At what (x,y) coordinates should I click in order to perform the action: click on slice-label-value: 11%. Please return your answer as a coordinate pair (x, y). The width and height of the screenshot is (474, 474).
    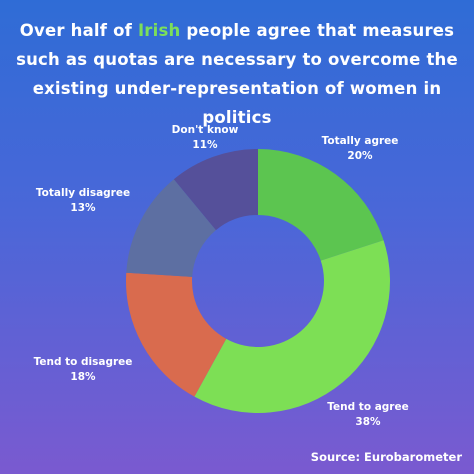
    Looking at the image, I should click on (205, 145).